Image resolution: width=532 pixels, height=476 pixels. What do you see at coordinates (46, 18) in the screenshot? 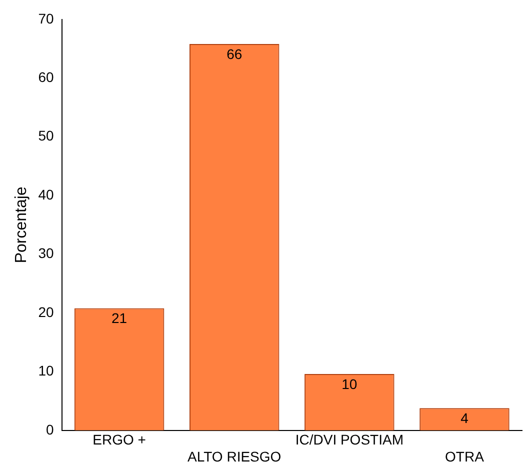
I see `y-tick-label: 70` at bounding box center [46, 18].